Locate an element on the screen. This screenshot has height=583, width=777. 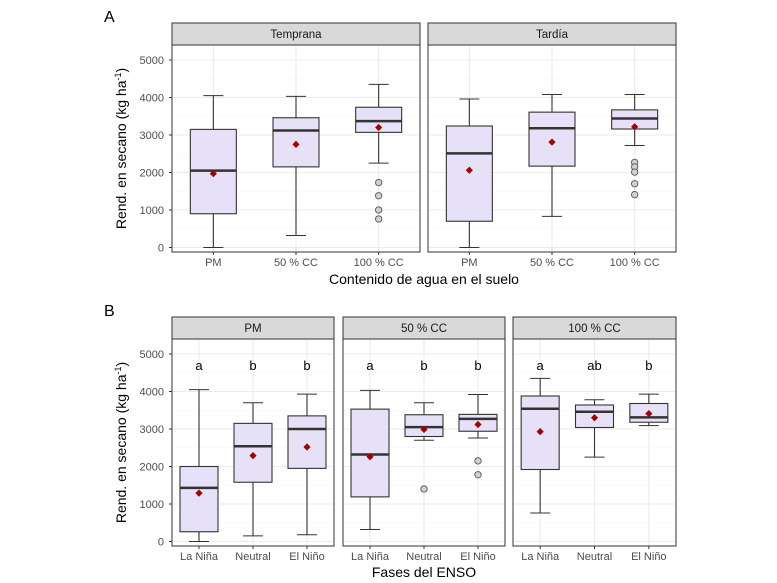
facet-panel: 100 % CC a La Niña ab Neutral b El Niño is located at coordinates (594, 439).